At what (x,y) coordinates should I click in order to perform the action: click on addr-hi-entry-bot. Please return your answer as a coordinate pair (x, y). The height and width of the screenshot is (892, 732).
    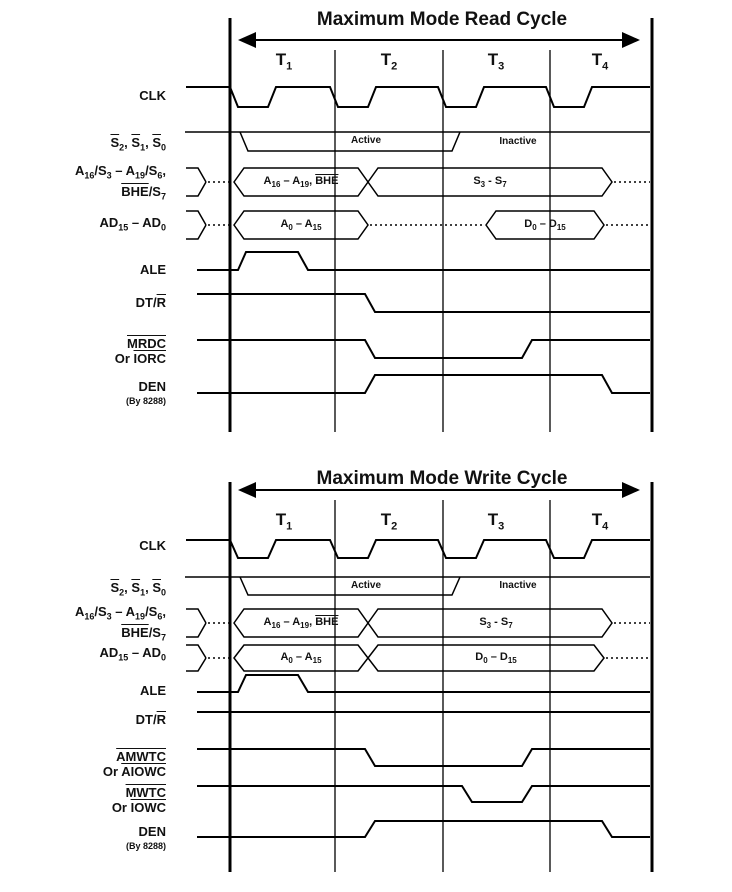
    Looking at the image, I should click on (196, 189).